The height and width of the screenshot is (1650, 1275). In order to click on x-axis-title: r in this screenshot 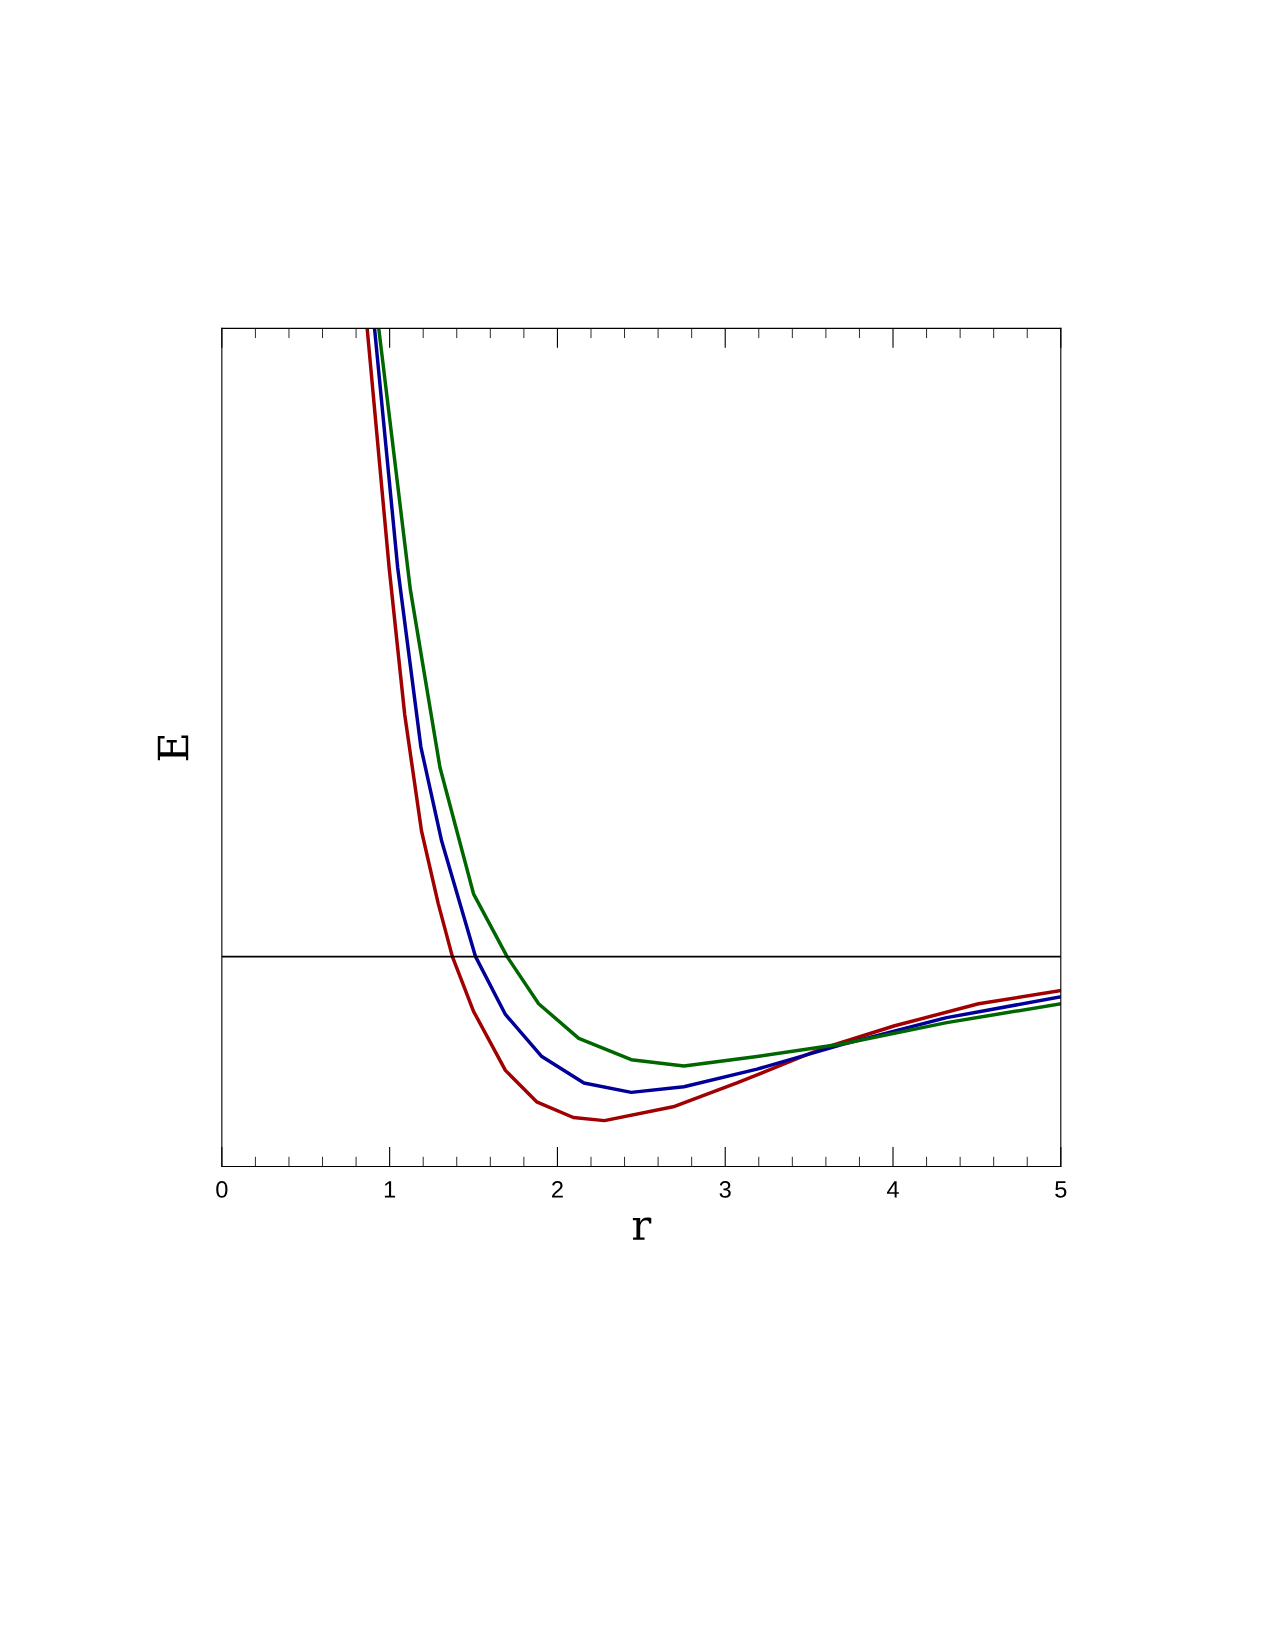, I will do `click(642, 1228)`.